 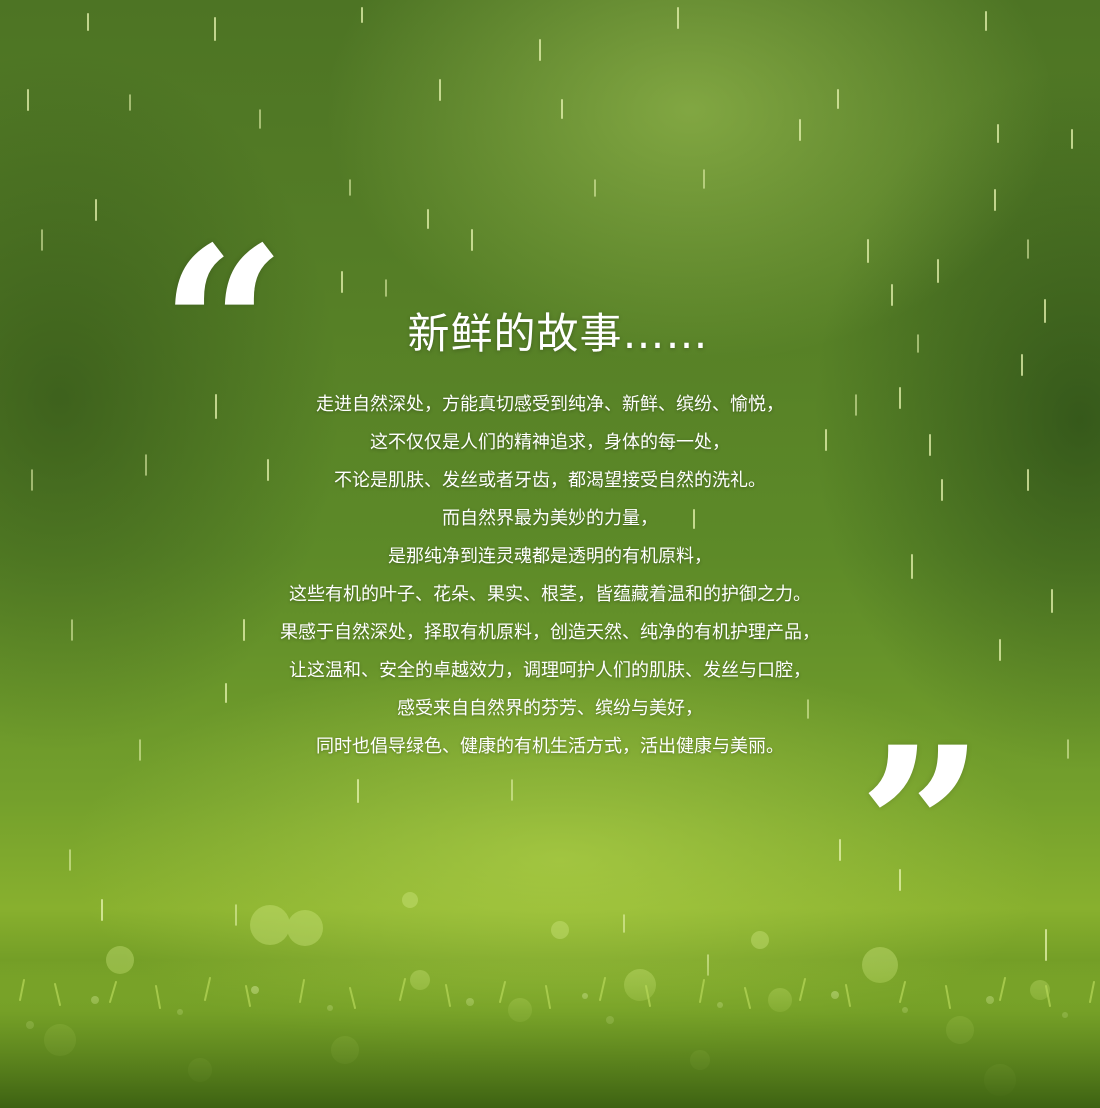 I want to click on story-line-10: 同时也倡导绿色、健康的有机生活方式，活出健康与美丽。, so click(x=550, y=746).